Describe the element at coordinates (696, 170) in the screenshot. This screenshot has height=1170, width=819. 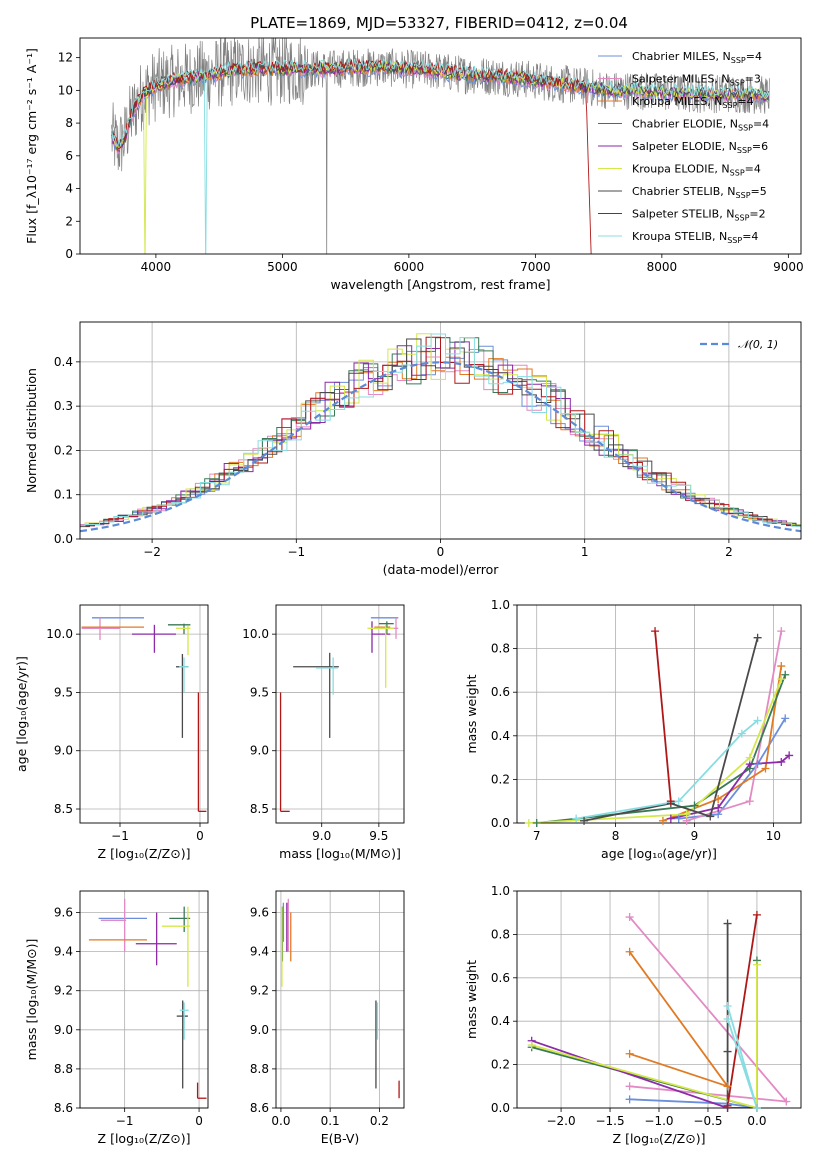
I see `legend-label: Kroupa ELODIE, NSSP=4` at that location.